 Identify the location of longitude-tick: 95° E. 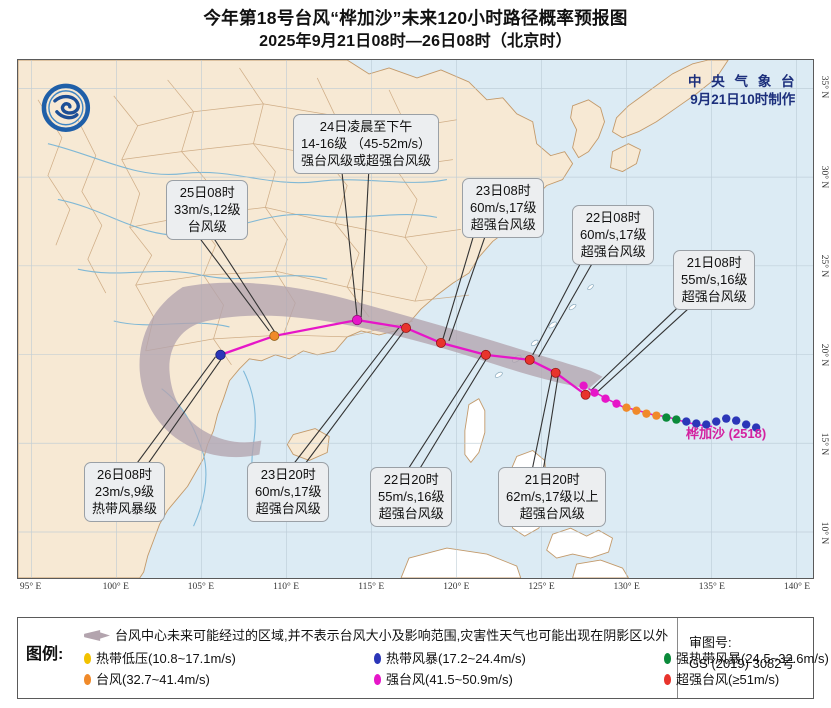
(30, 587).